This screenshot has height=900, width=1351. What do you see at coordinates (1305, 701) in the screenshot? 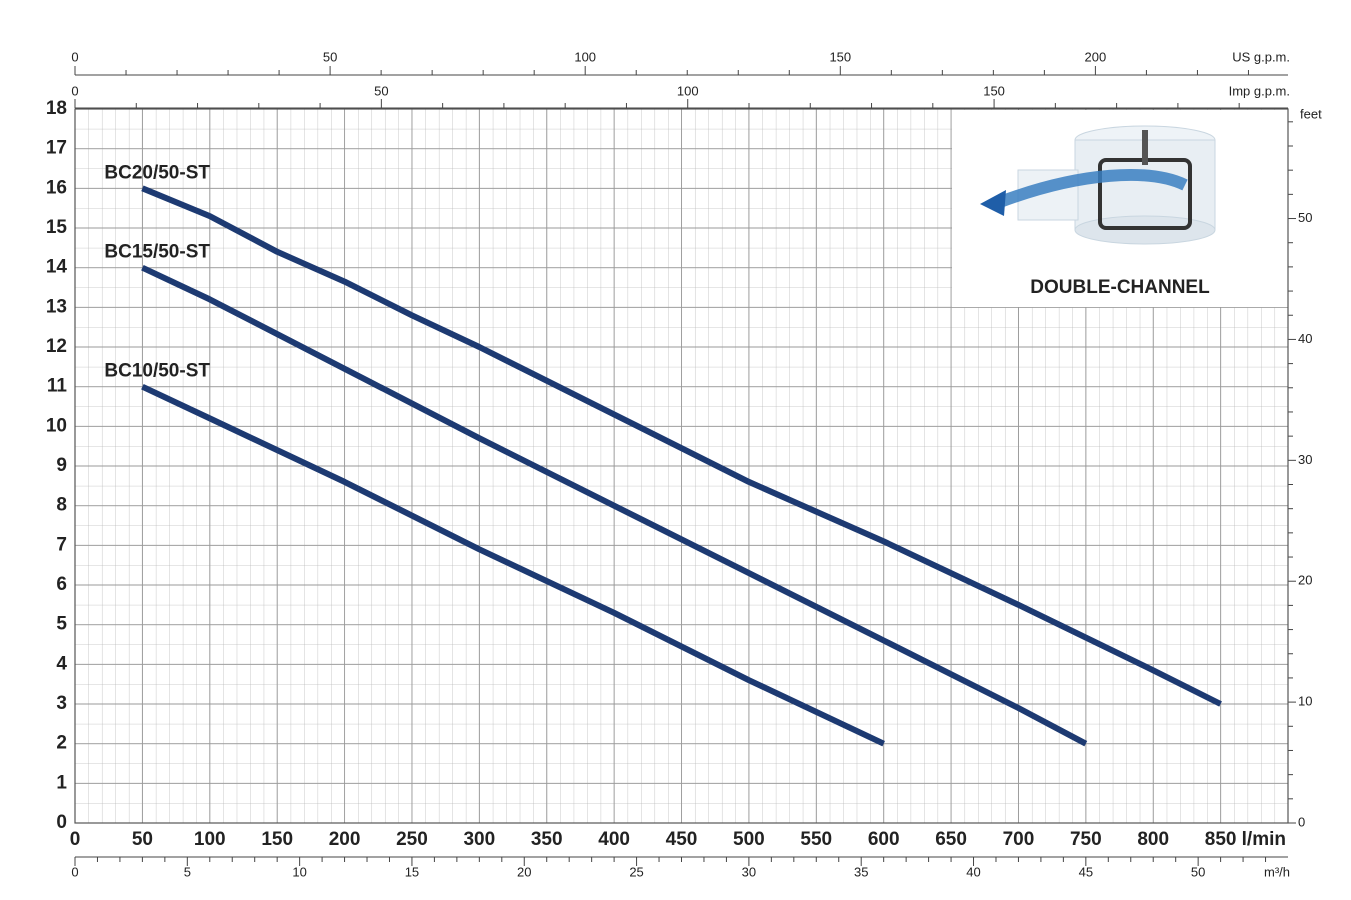
I see `y2-tick-label: 10` at bounding box center [1305, 701].